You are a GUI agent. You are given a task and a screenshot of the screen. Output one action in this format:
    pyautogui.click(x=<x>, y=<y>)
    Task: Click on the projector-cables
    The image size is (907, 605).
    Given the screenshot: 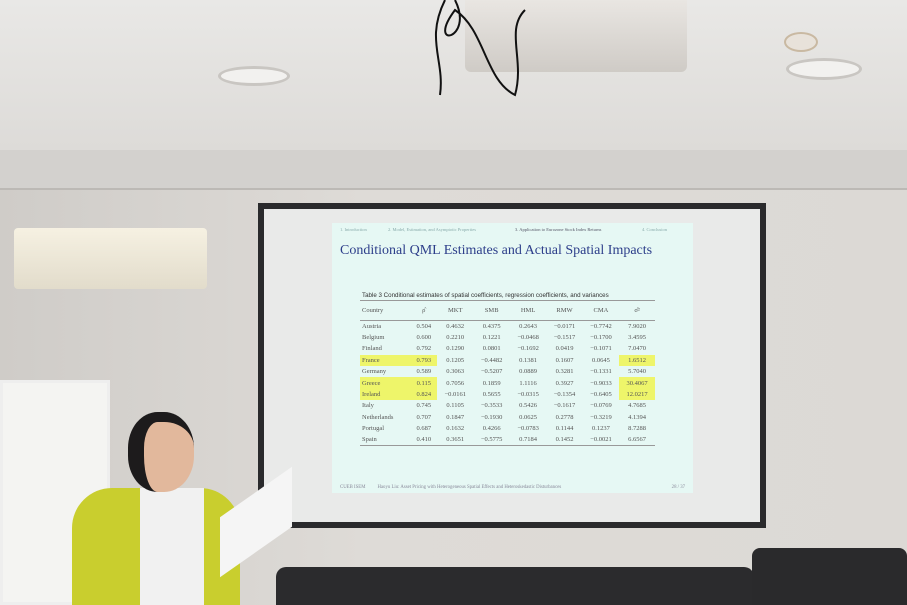 What is the action you would take?
    pyautogui.click(x=480, y=48)
    